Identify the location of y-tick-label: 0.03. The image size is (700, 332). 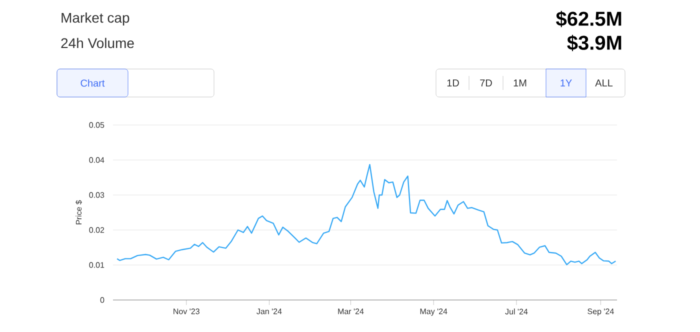
(96, 195).